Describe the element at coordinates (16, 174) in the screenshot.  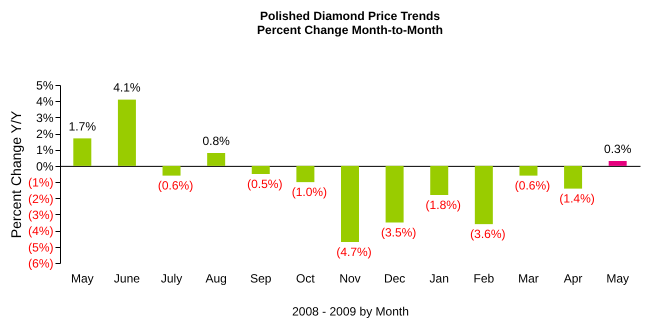
I see `y-axis-title: Percent Change Y/Y` at that location.